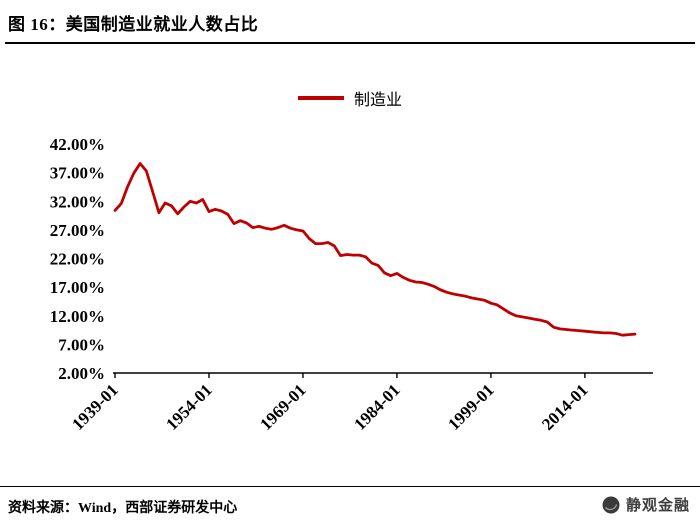  What do you see at coordinates (123, 508) in the screenshot?
I see `source-text: 资料来源：Wind，西部证券研发中心` at bounding box center [123, 508].